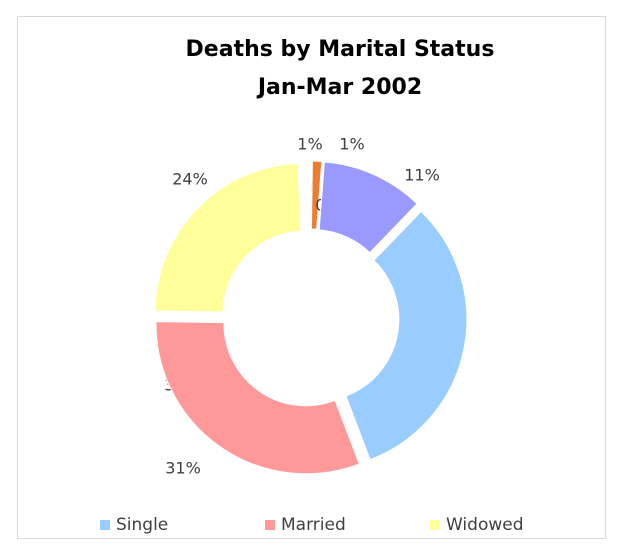 Image resolution: width=624 pixels, height=554 pixels. I want to click on chart-subtitle: Jan-Mar 2002, so click(339, 87).